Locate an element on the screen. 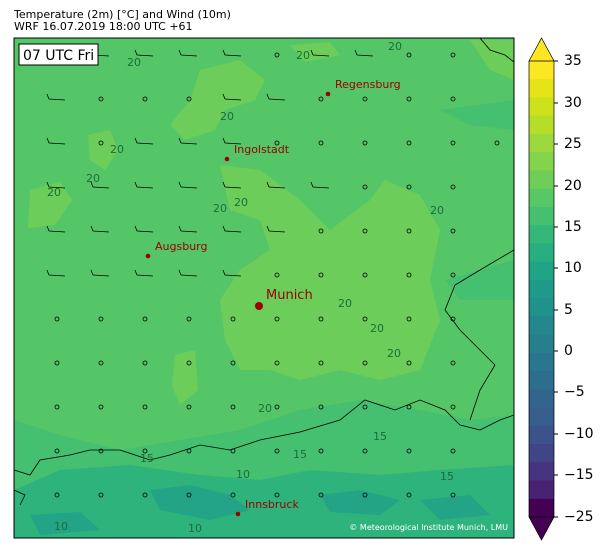  colorbar-tick-label: 0 is located at coordinates (568, 351).